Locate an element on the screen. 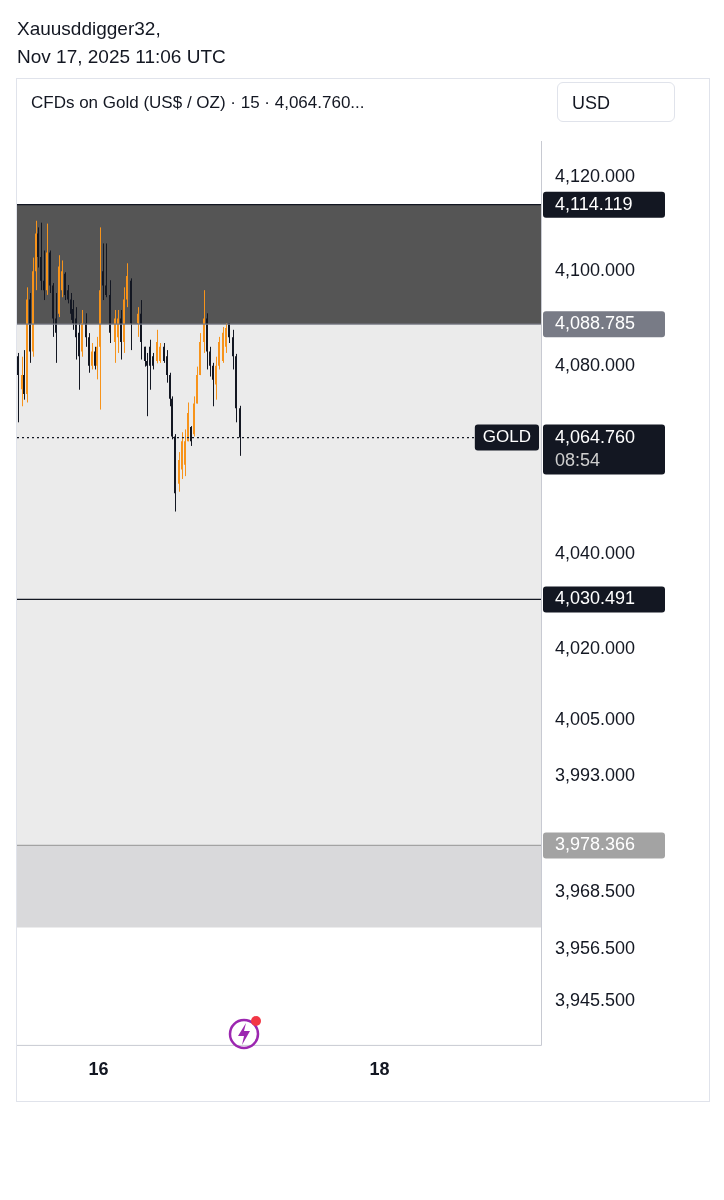  y-tick-label: 3,945.500 is located at coordinates (595, 999).